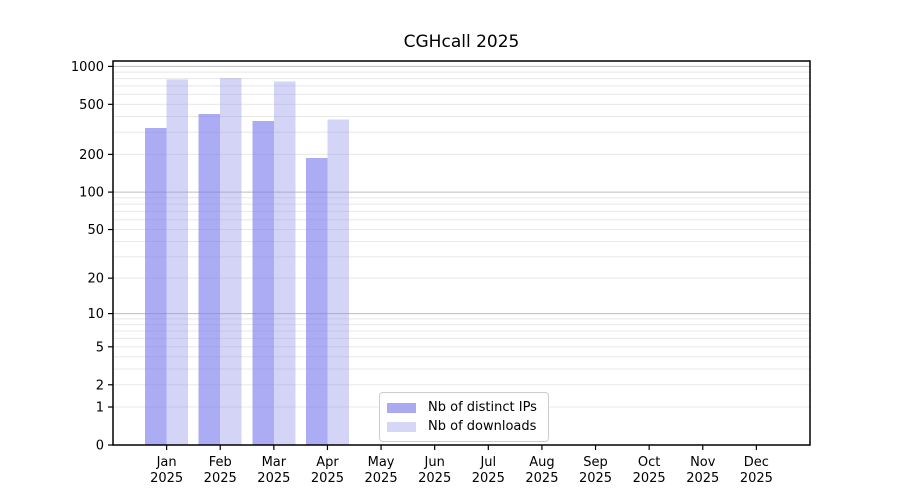 Image resolution: width=900 pixels, height=500 pixels. What do you see at coordinates (401, 407) in the screenshot?
I see `legend-swatch-distinct-ips` at bounding box center [401, 407].